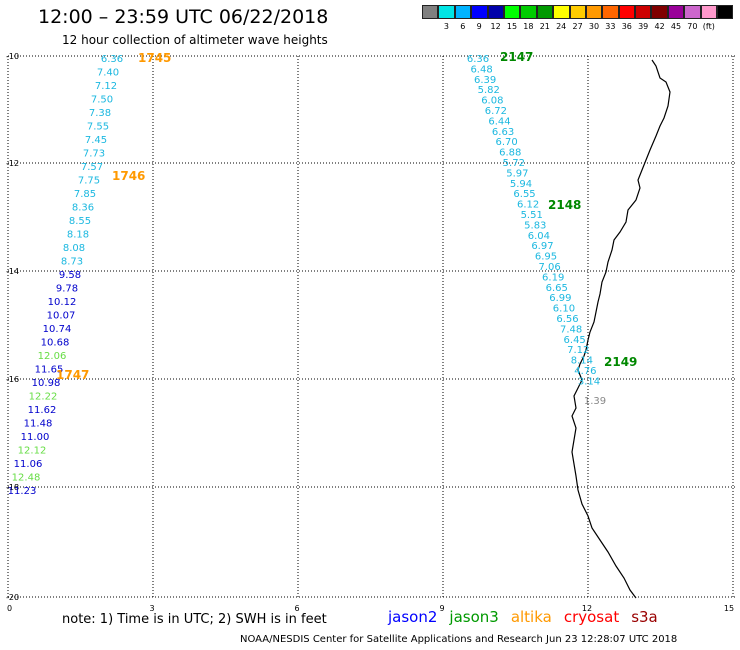 This screenshot has width=740, height=650. What do you see at coordinates (594, 26) in the screenshot?
I see `color-scale-label: 30` at bounding box center [594, 26].